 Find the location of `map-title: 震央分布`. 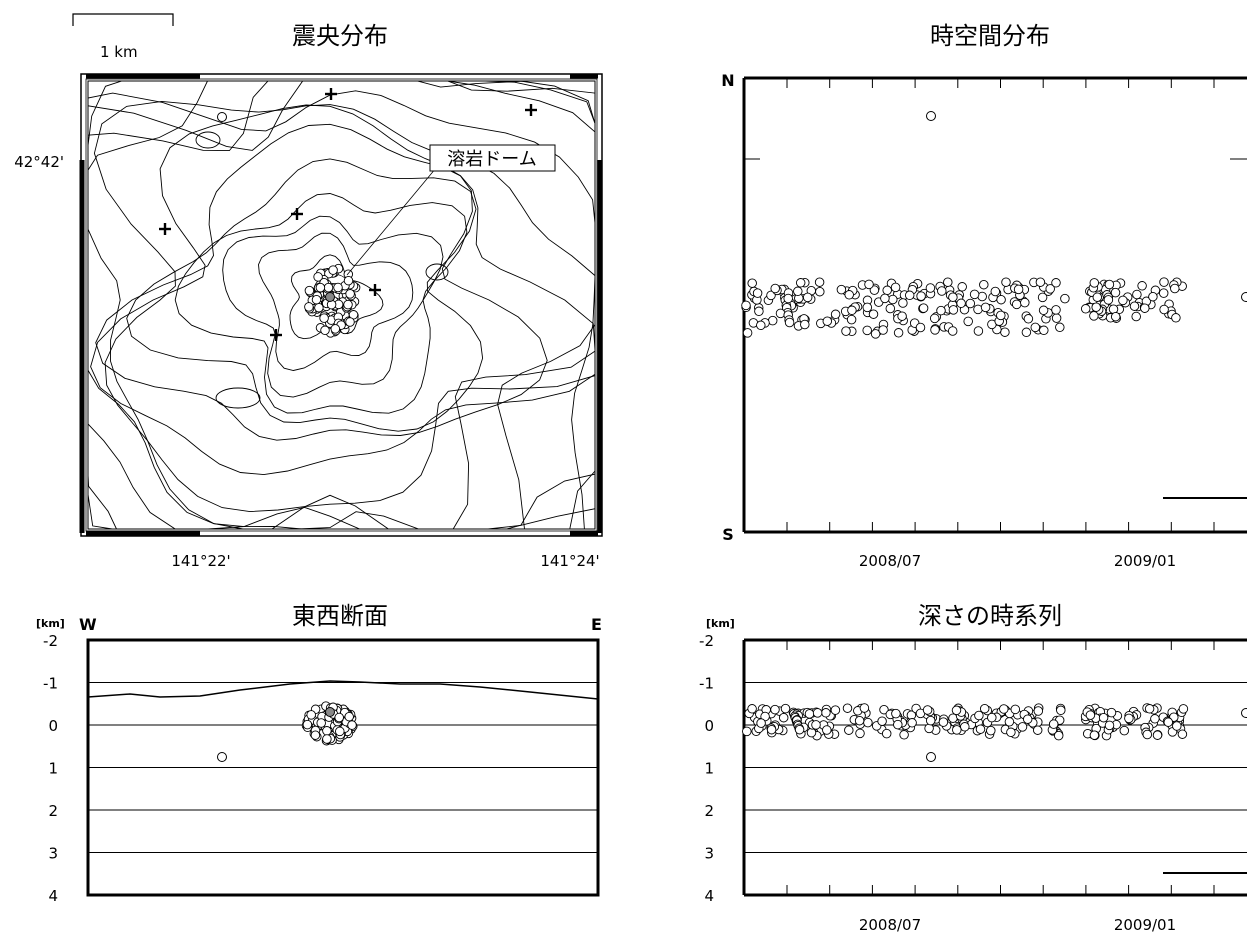

map-title: 震央分布 is located at coordinates (340, 36).